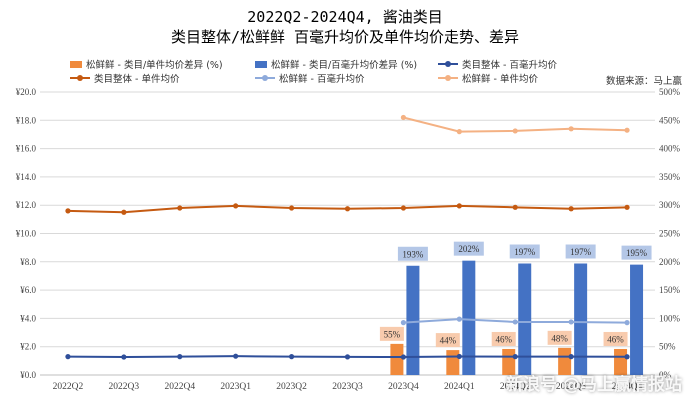 The height and width of the screenshot is (401, 690). What do you see at coordinates (448, 341) in the screenshot?
I see `data-label-bar1: 44%` at bounding box center [448, 341].